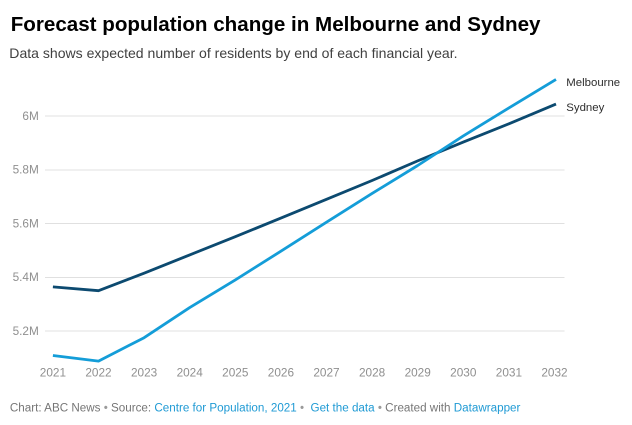  I want to click on svg-text: 2028, so click(372, 373).